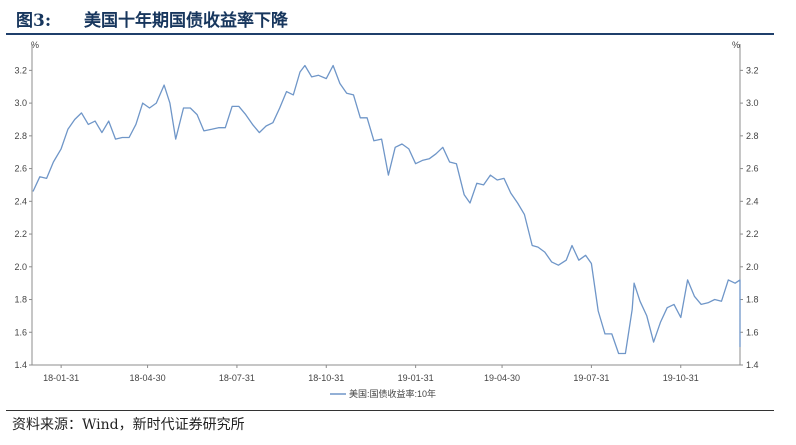 The height and width of the screenshot is (445, 796). I want to click on header-rule, so click(390, 34).